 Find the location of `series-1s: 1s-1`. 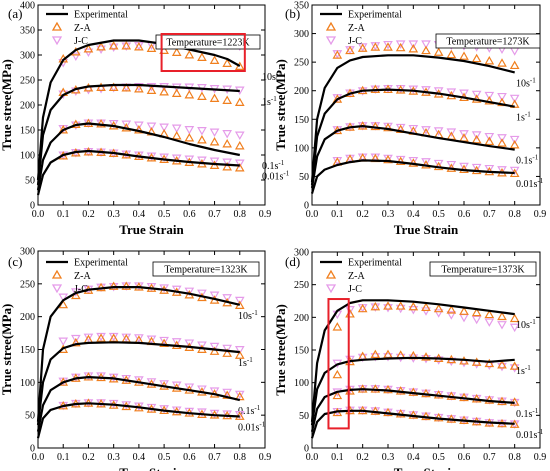

series-1s: 1s-1 is located at coordinates (420, 387).